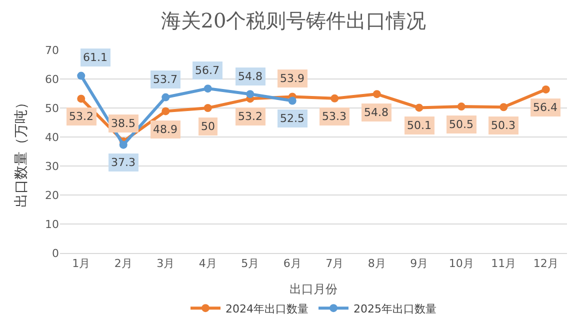 This screenshot has width=587, height=335. Describe the element at coordinates (165, 79) in the screenshot. I see `data-label: 53.7` at that location.